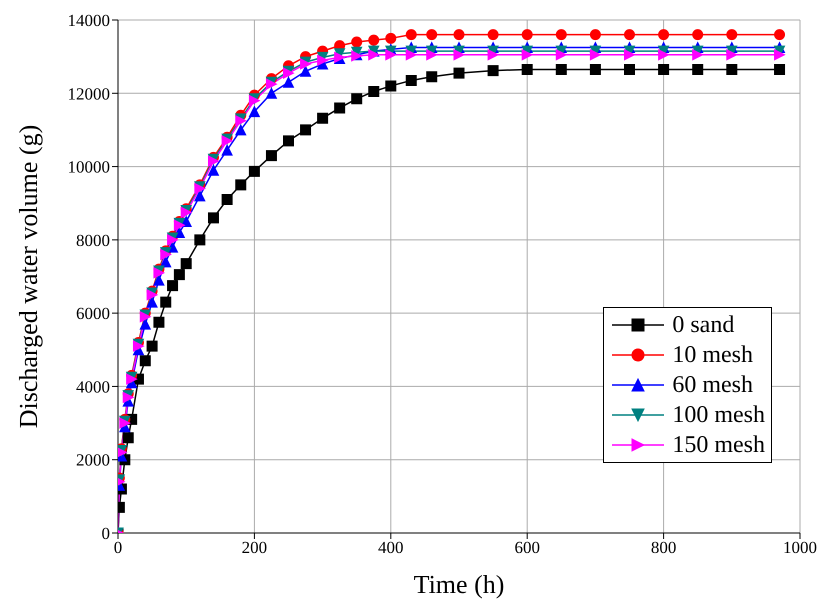  Describe the element at coordinates (93, 460) in the screenshot. I see `y-tick-label: 2000` at that location.